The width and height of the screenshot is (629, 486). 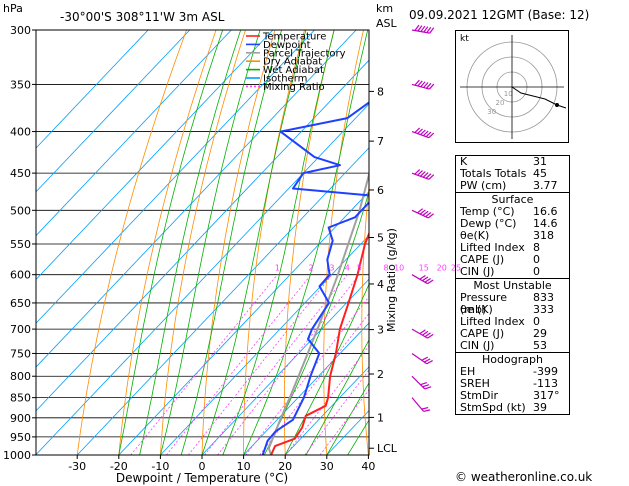 I want to click on temperature-line, so click(x=319, y=343).